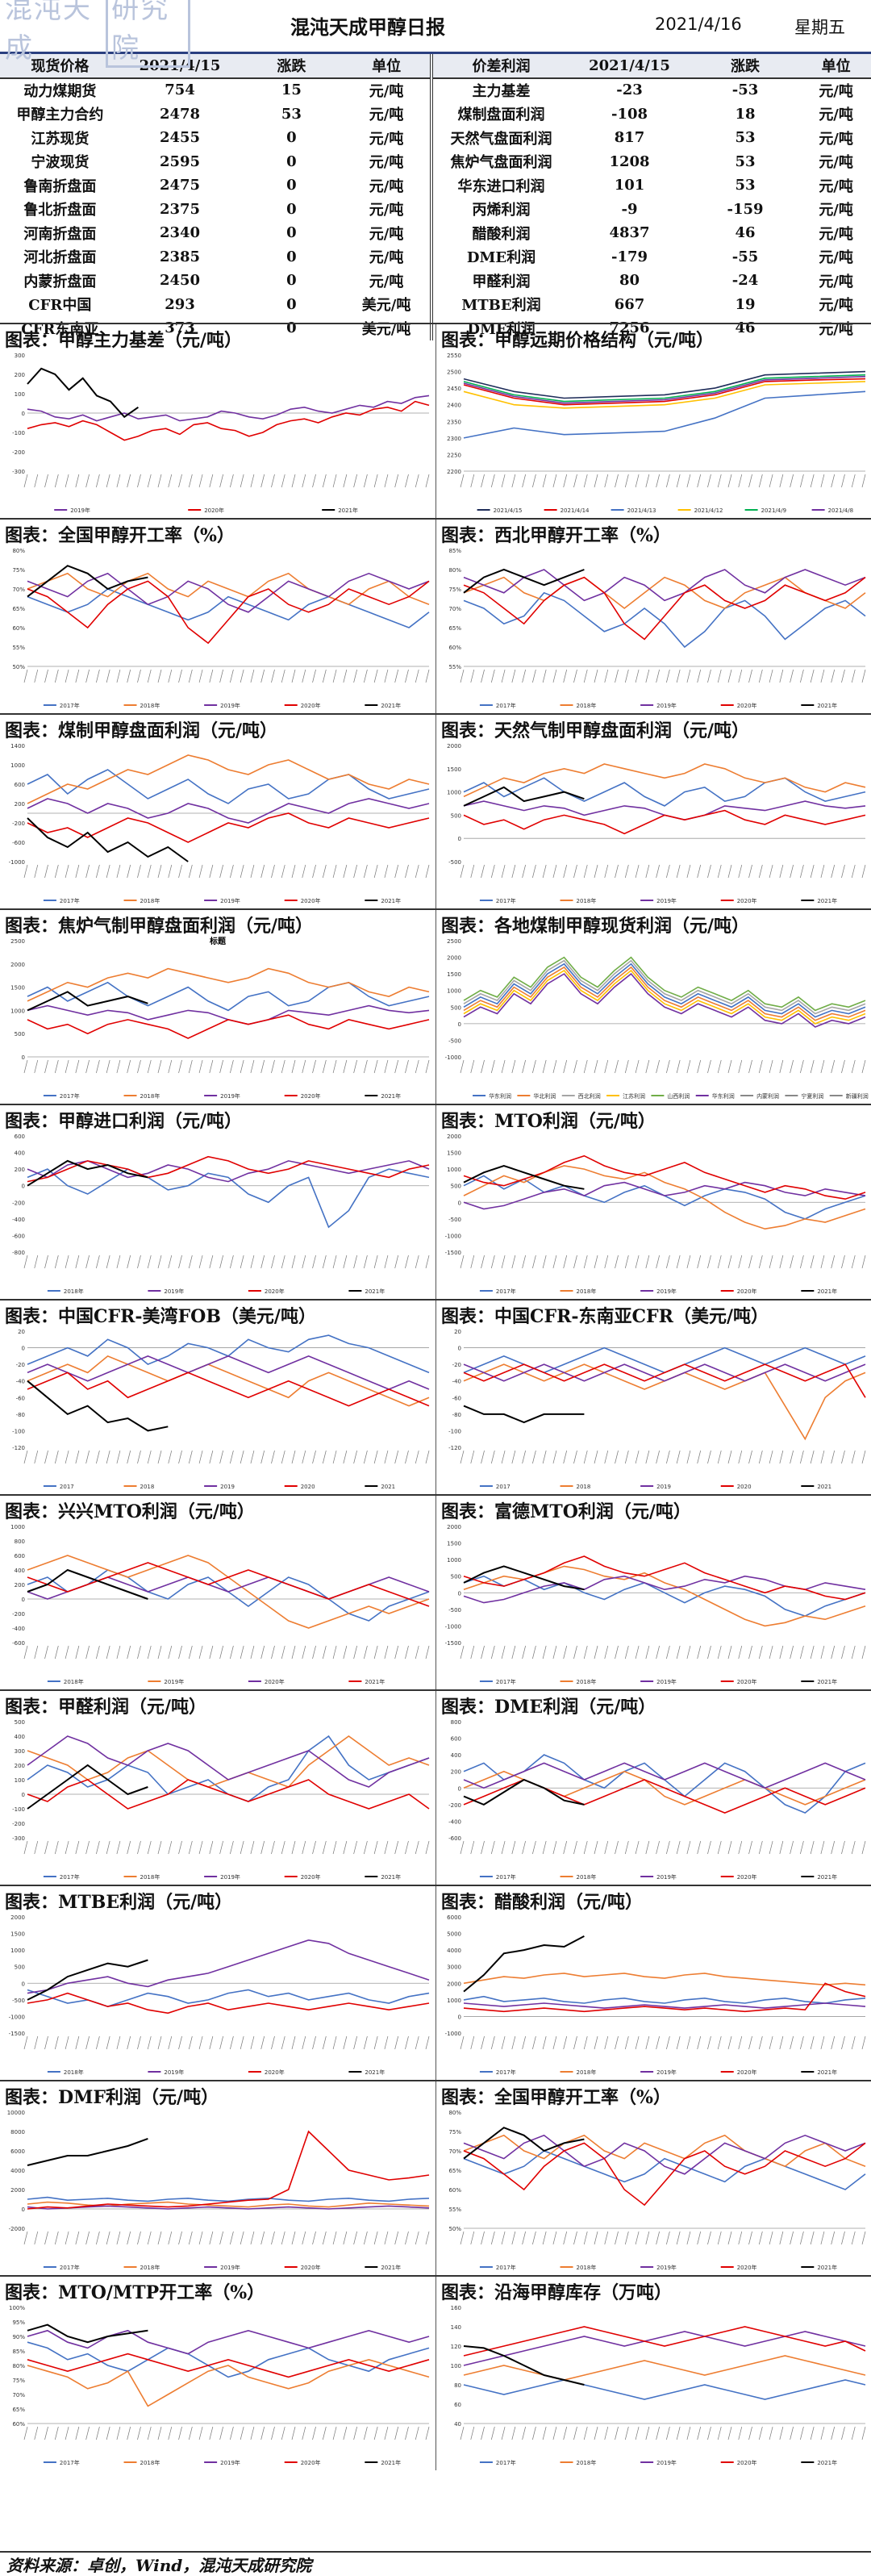 This screenshot has height=2576, width=871. What do you see at coordinates (60, 304) in the screenshot?
I see `table-cell: CFR中国` at bounding box center [60, 304].